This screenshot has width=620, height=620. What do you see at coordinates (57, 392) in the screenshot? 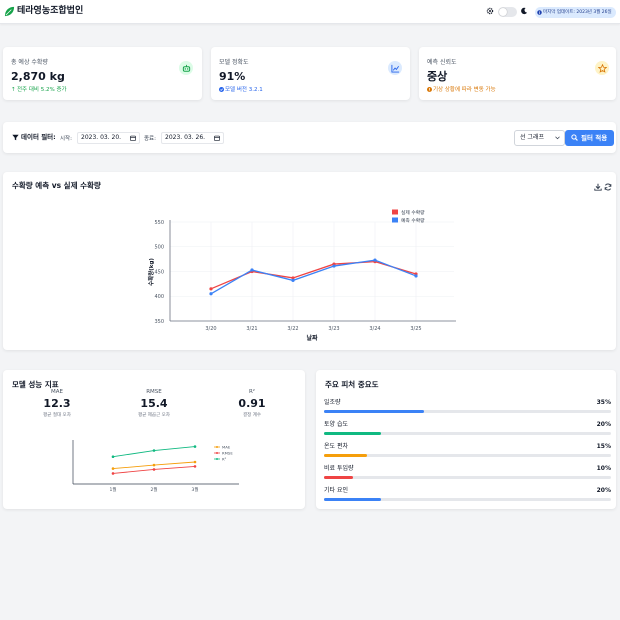
I see `metric-name: MAE` at bounding box center [57, 392].